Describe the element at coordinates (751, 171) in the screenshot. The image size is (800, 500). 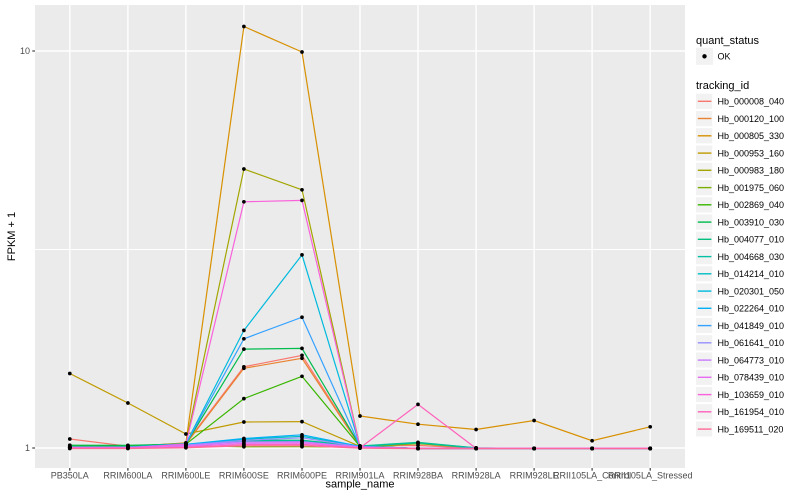
I see `svg-text: Hb_000983_180` at that location.